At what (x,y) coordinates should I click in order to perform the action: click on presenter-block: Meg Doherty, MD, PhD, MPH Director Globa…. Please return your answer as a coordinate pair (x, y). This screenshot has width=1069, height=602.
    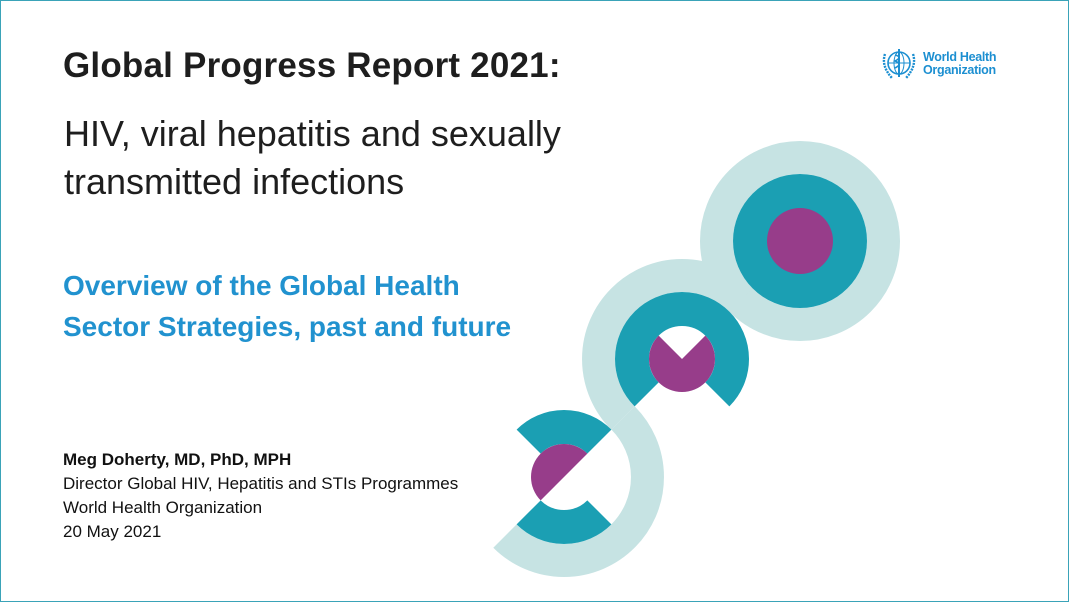
    Looking at the image, I should click on (260, 496).